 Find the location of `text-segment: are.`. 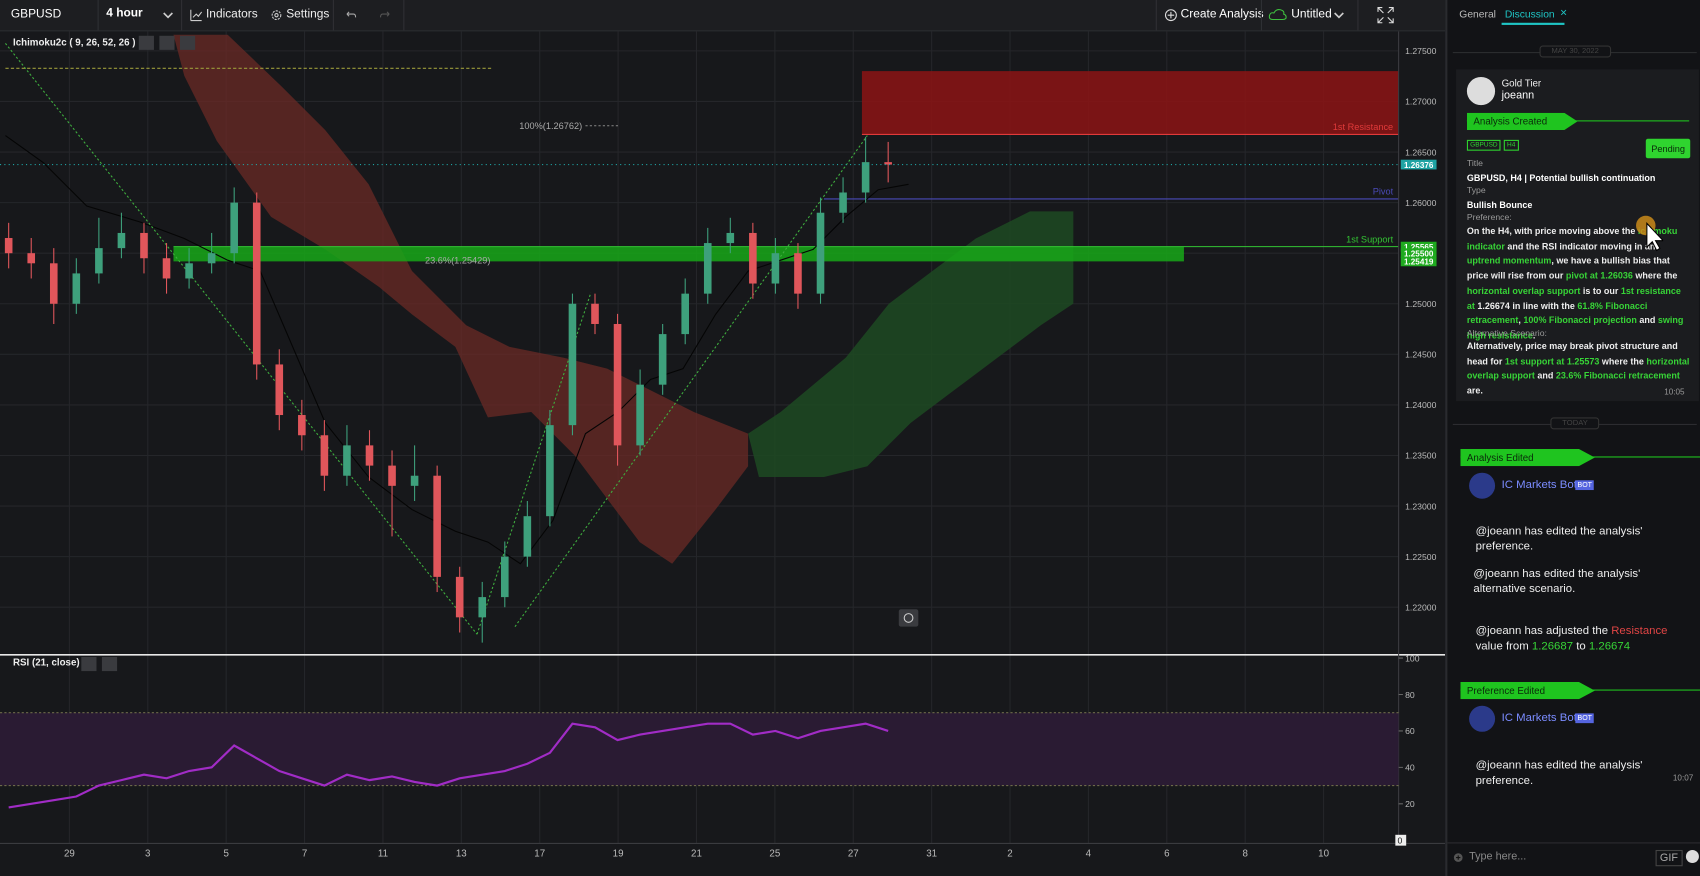

text-segment: are. is located at coordinates (1474, 390).